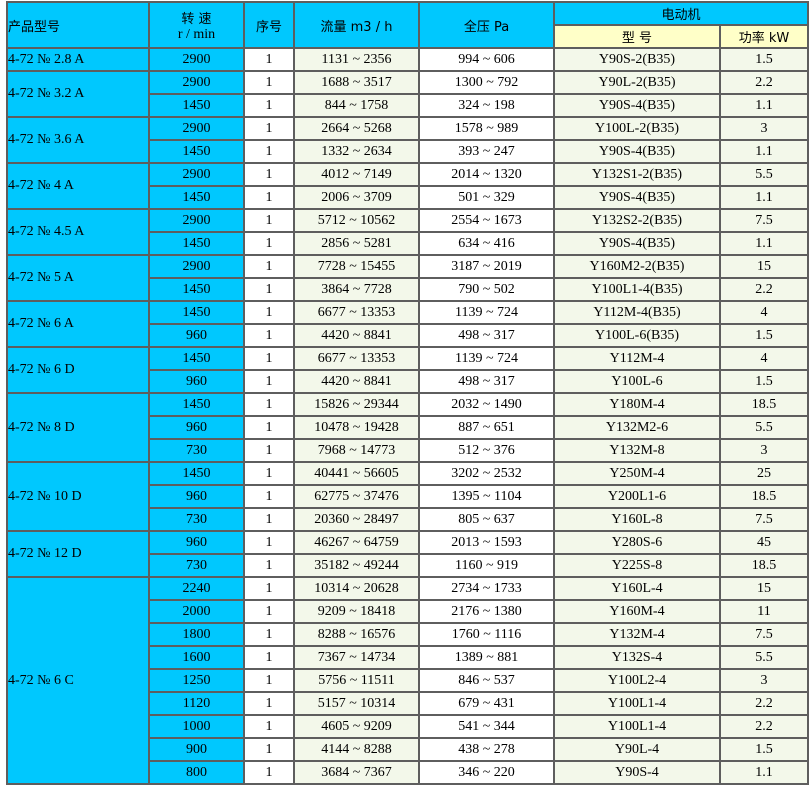  What do you see at coordinates (356, 588) in the screenshot?
I see `cell-flow: 10314 ~ 20628` at bounding box center [356, 588].